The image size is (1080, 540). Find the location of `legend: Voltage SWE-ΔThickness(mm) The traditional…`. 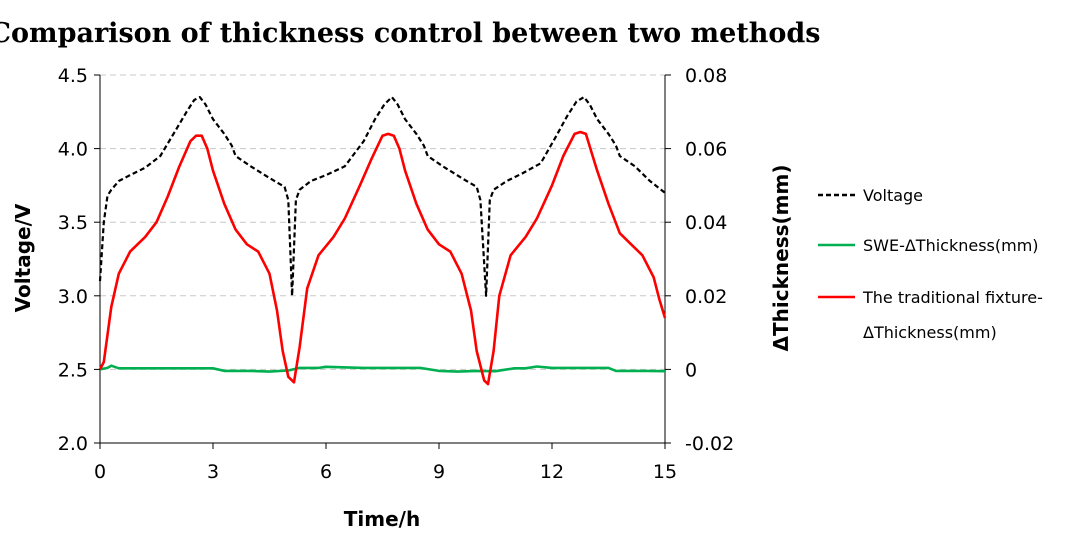

legend: Voltage SWE-ΔThickness(mm) The traditional… is located at coordinates (930, 264).